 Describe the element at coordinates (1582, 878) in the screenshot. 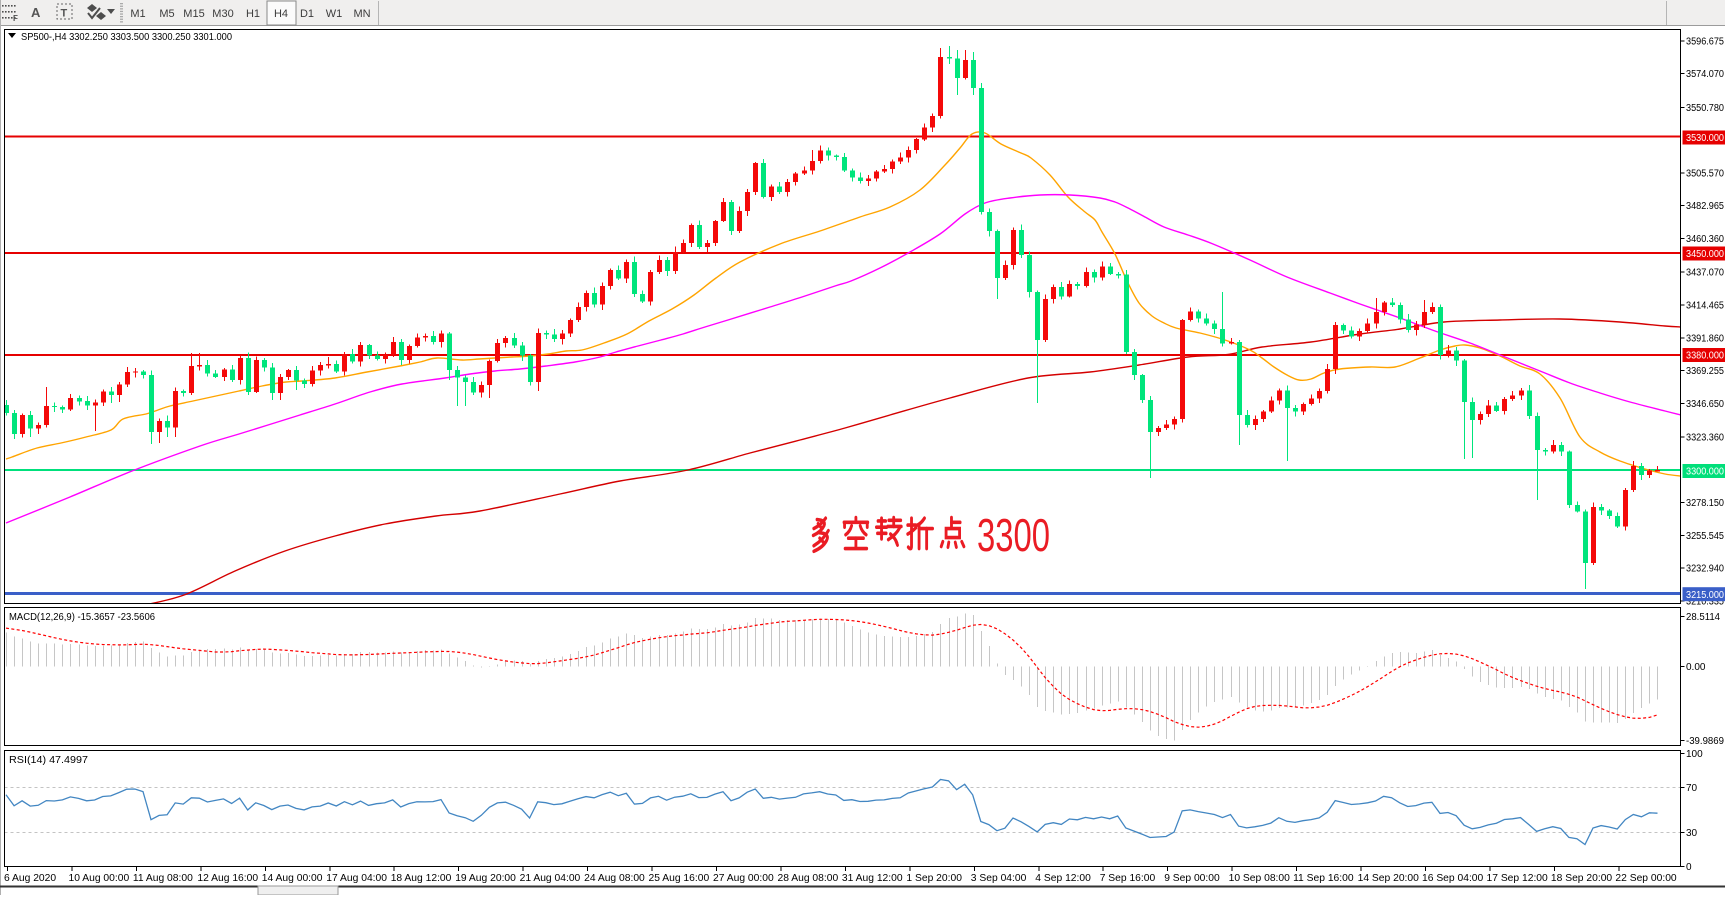

I see `svg-text: 18 Sep 20:00` at that location.